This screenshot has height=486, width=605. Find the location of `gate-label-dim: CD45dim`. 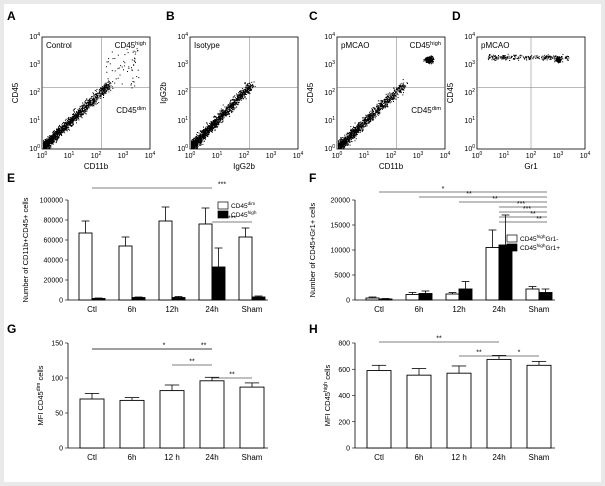

gate-label-dim: CD45dim is located at coordinates (426, 110).